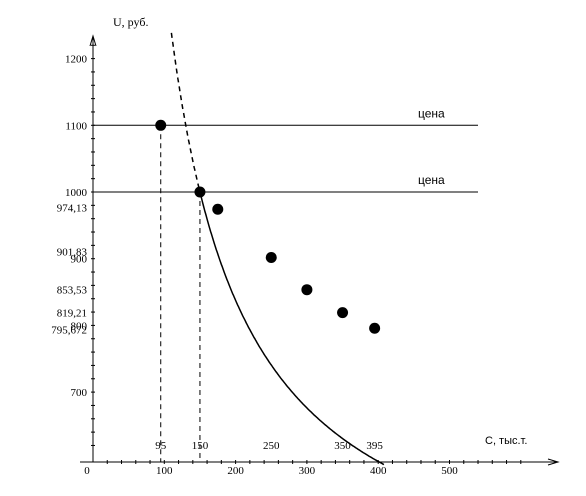 This screenshot has height=496, width=586. I want to click on x-tick-label: 200, so click(235, 471).